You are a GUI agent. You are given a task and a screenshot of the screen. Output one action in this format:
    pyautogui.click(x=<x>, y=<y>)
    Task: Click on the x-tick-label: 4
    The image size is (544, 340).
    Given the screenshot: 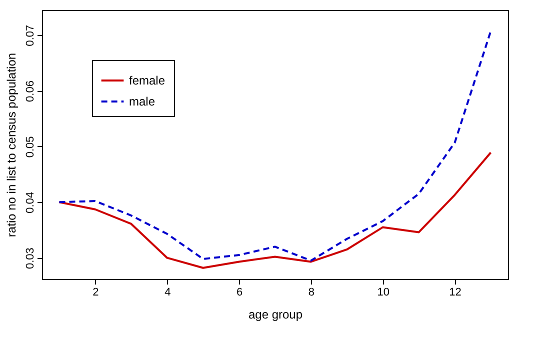 What is the action you would take?
    pyautogui.click(x=167, y=292)
    